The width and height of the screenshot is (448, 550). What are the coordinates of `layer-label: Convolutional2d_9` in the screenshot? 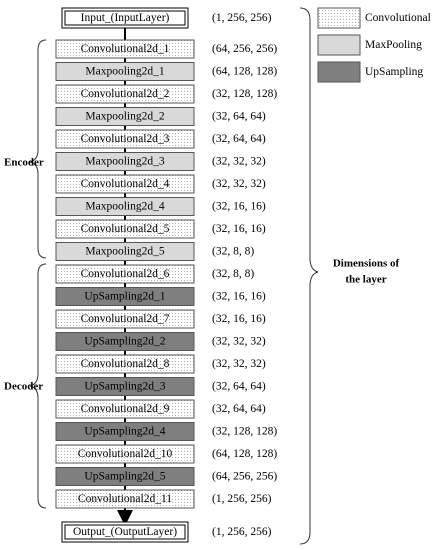 It's located at (125, 409).